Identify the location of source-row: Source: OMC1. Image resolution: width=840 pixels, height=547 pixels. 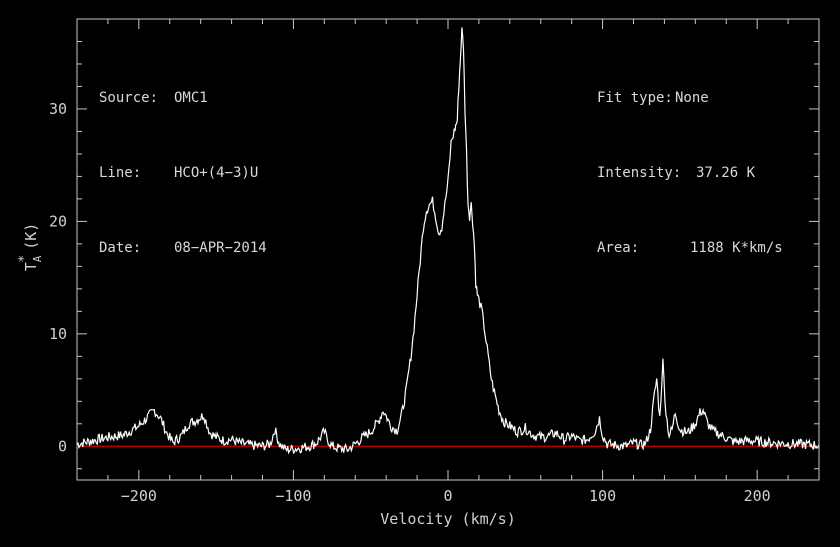
(183, 98).